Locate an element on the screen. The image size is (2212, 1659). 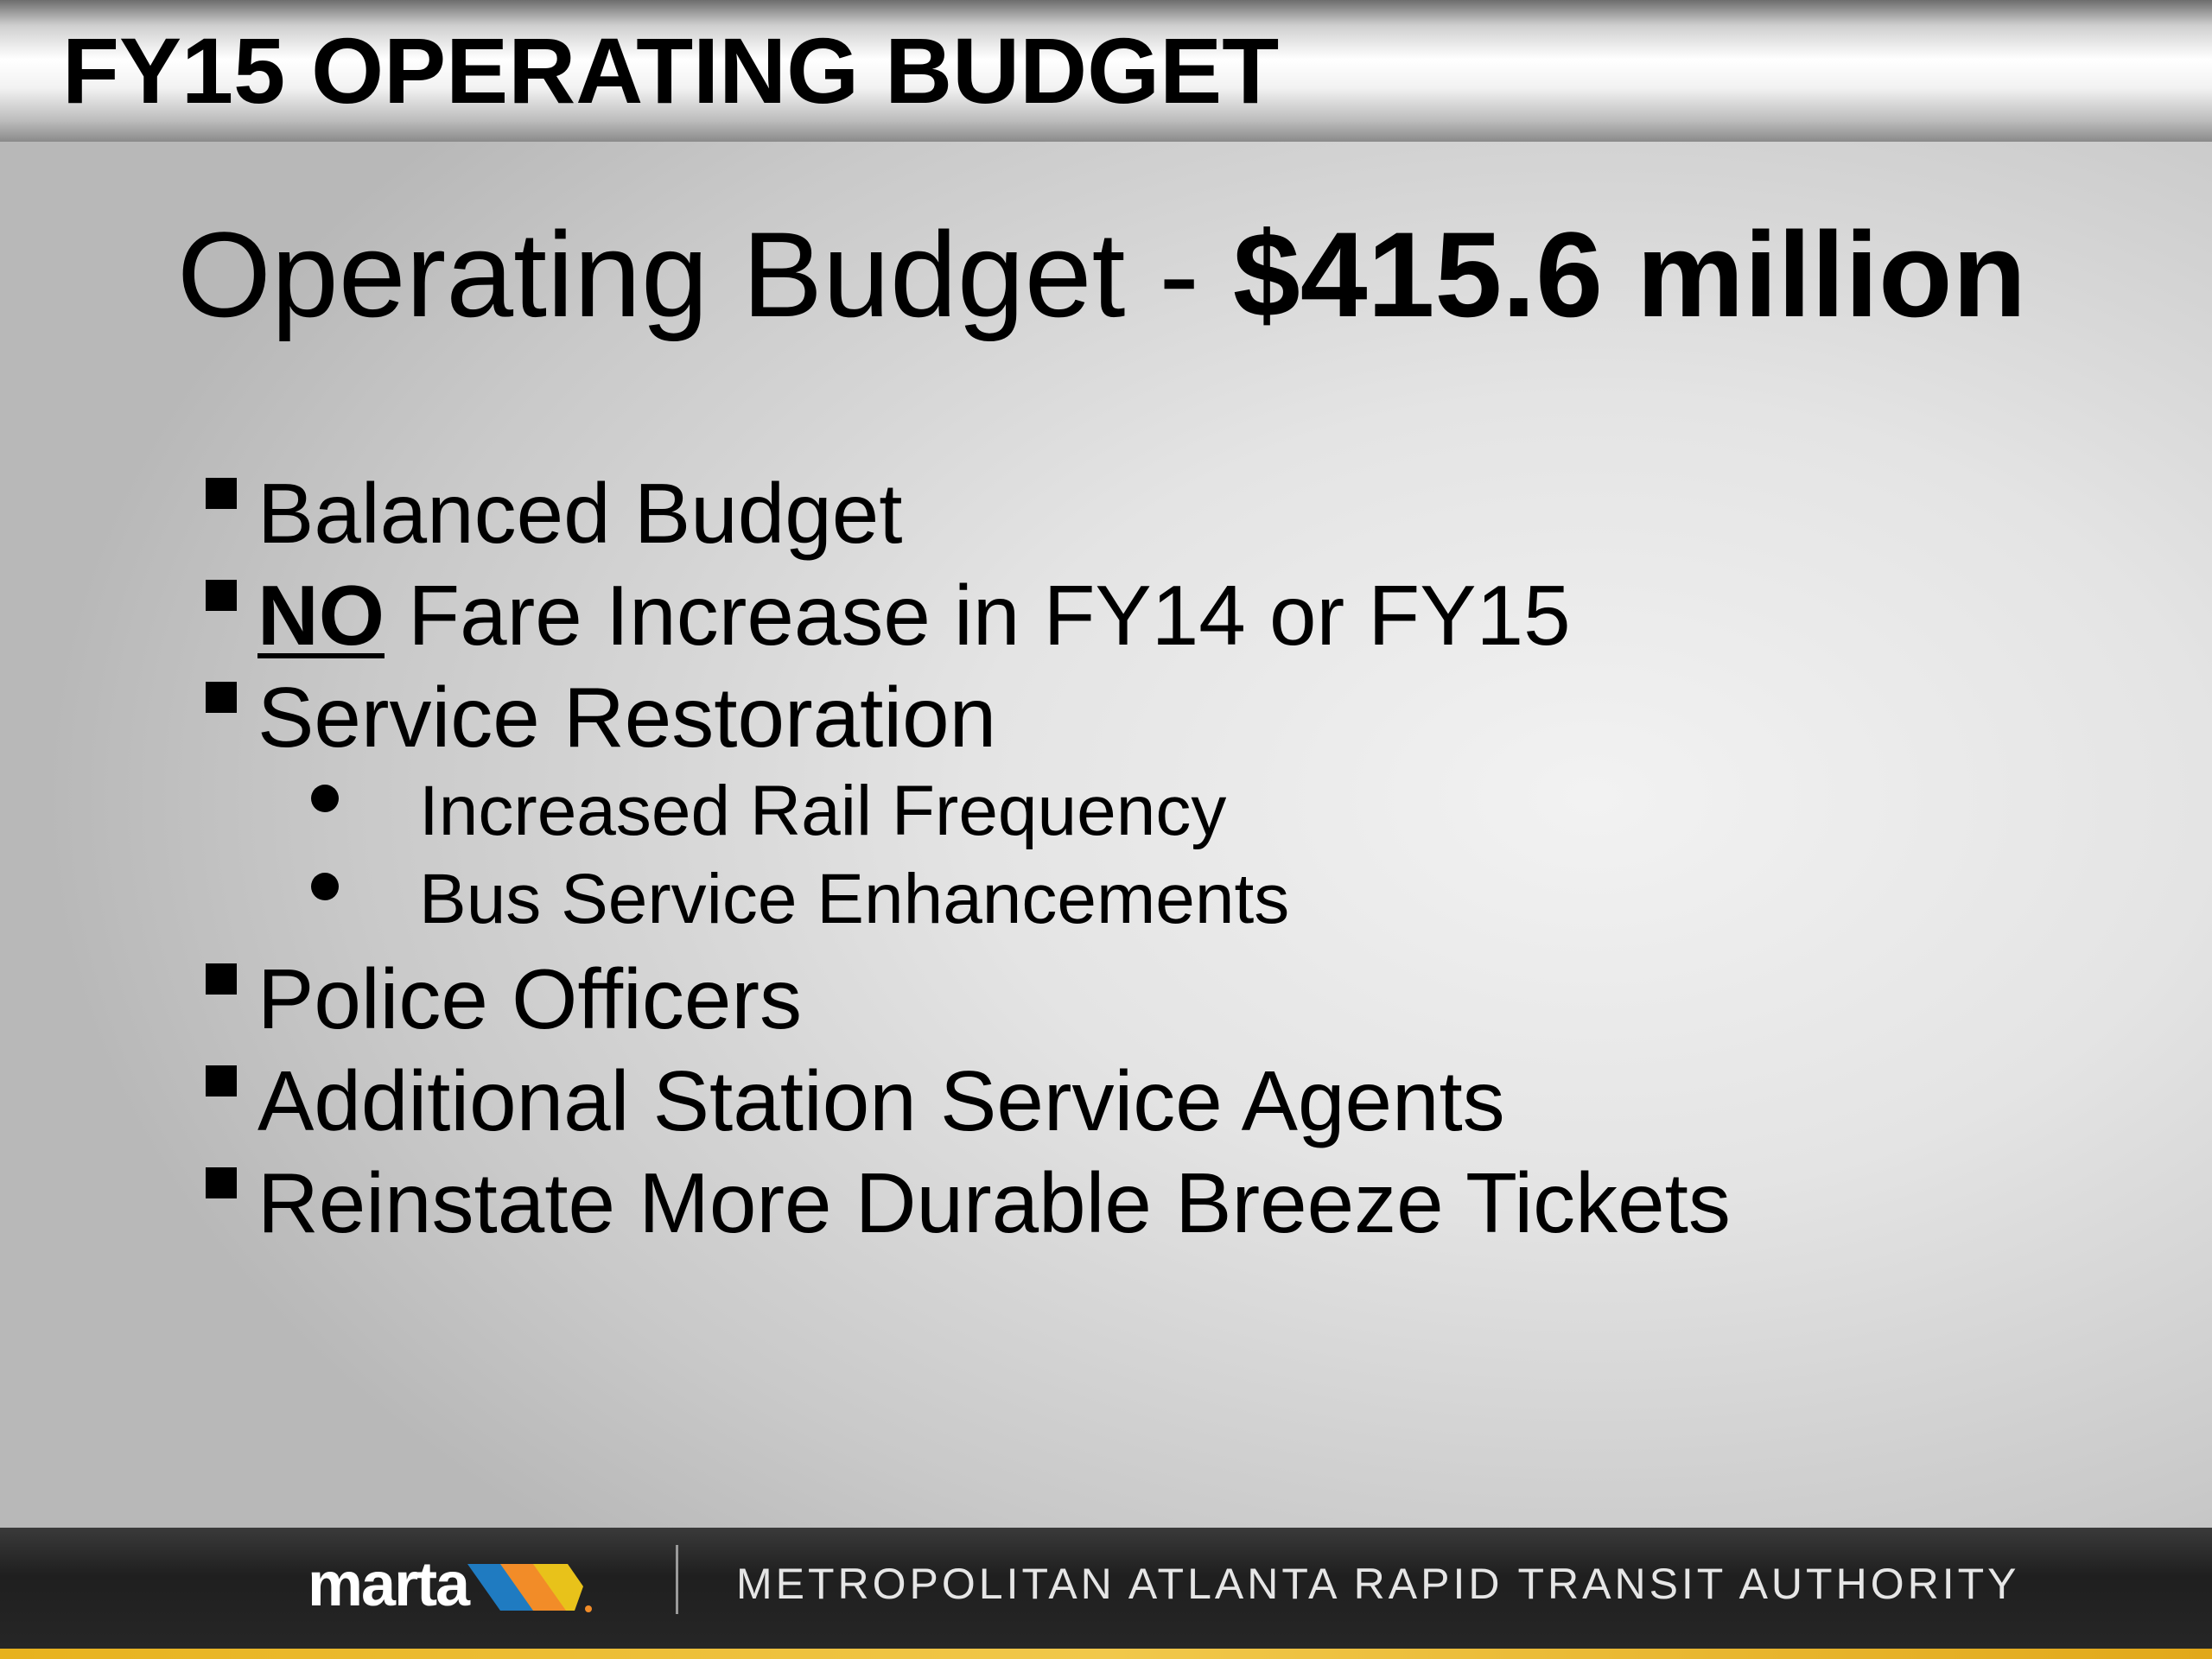
footer-bar is located at coordinates (1106, 1588).